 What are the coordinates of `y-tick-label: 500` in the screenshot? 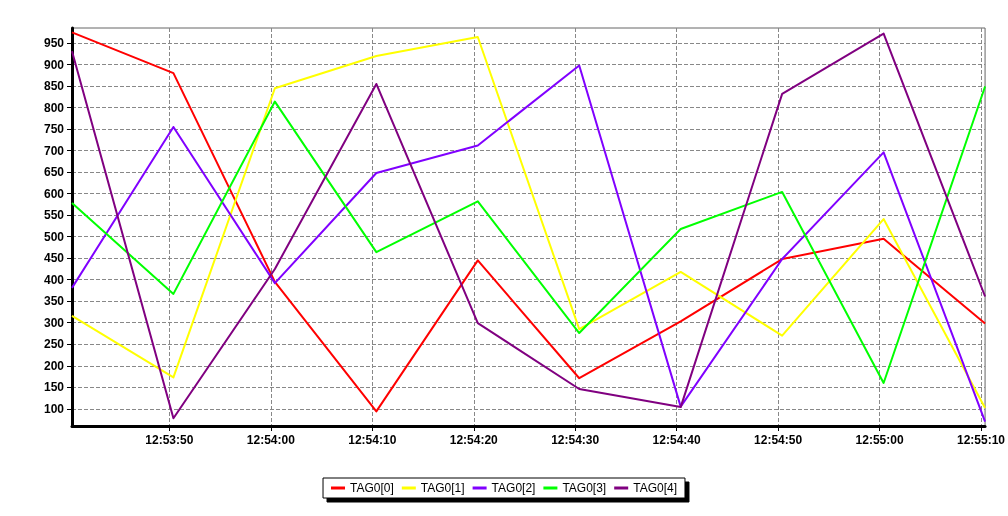 It's located at (54, 236).